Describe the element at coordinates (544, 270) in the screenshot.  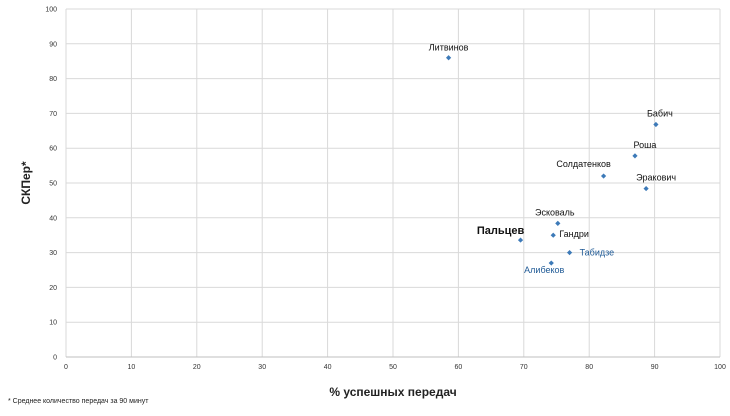
I see `point-label: Алибеков` at that location.